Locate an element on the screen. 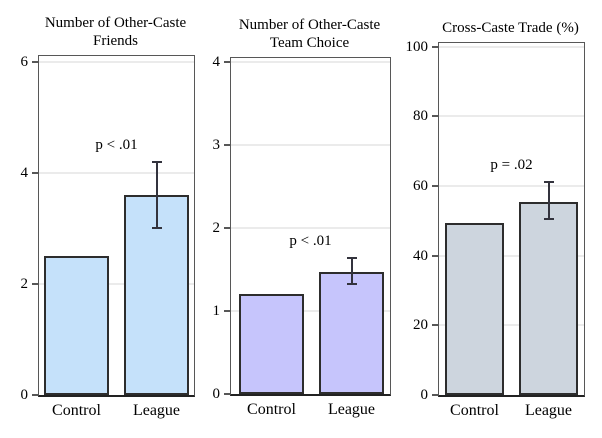 The width and height of the screenshot is (602, 438). y-tick-label: 3 is located at coordinates (216, 145).